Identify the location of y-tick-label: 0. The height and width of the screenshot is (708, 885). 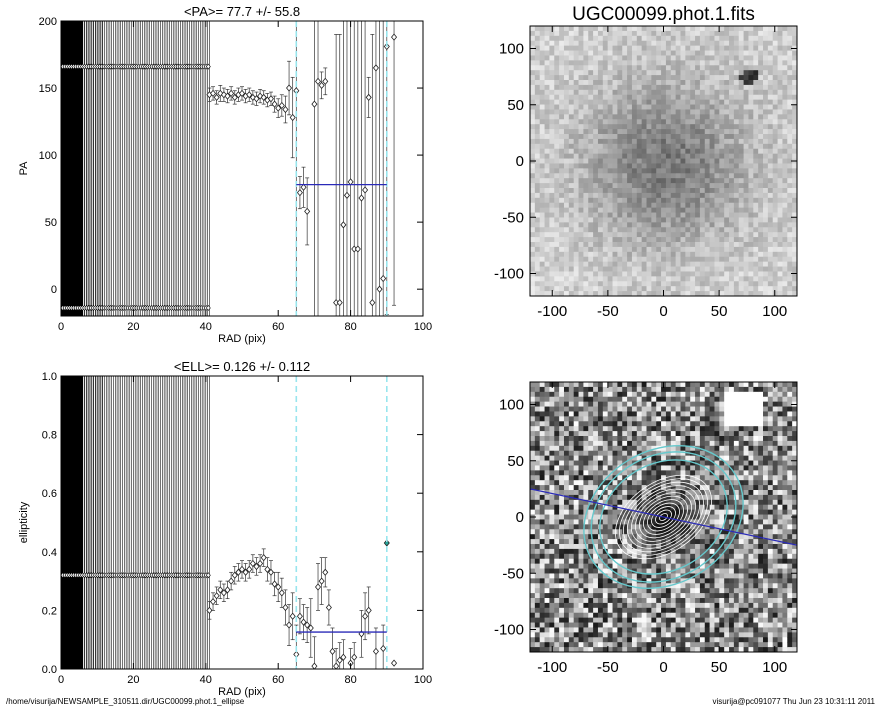
(54, 290).